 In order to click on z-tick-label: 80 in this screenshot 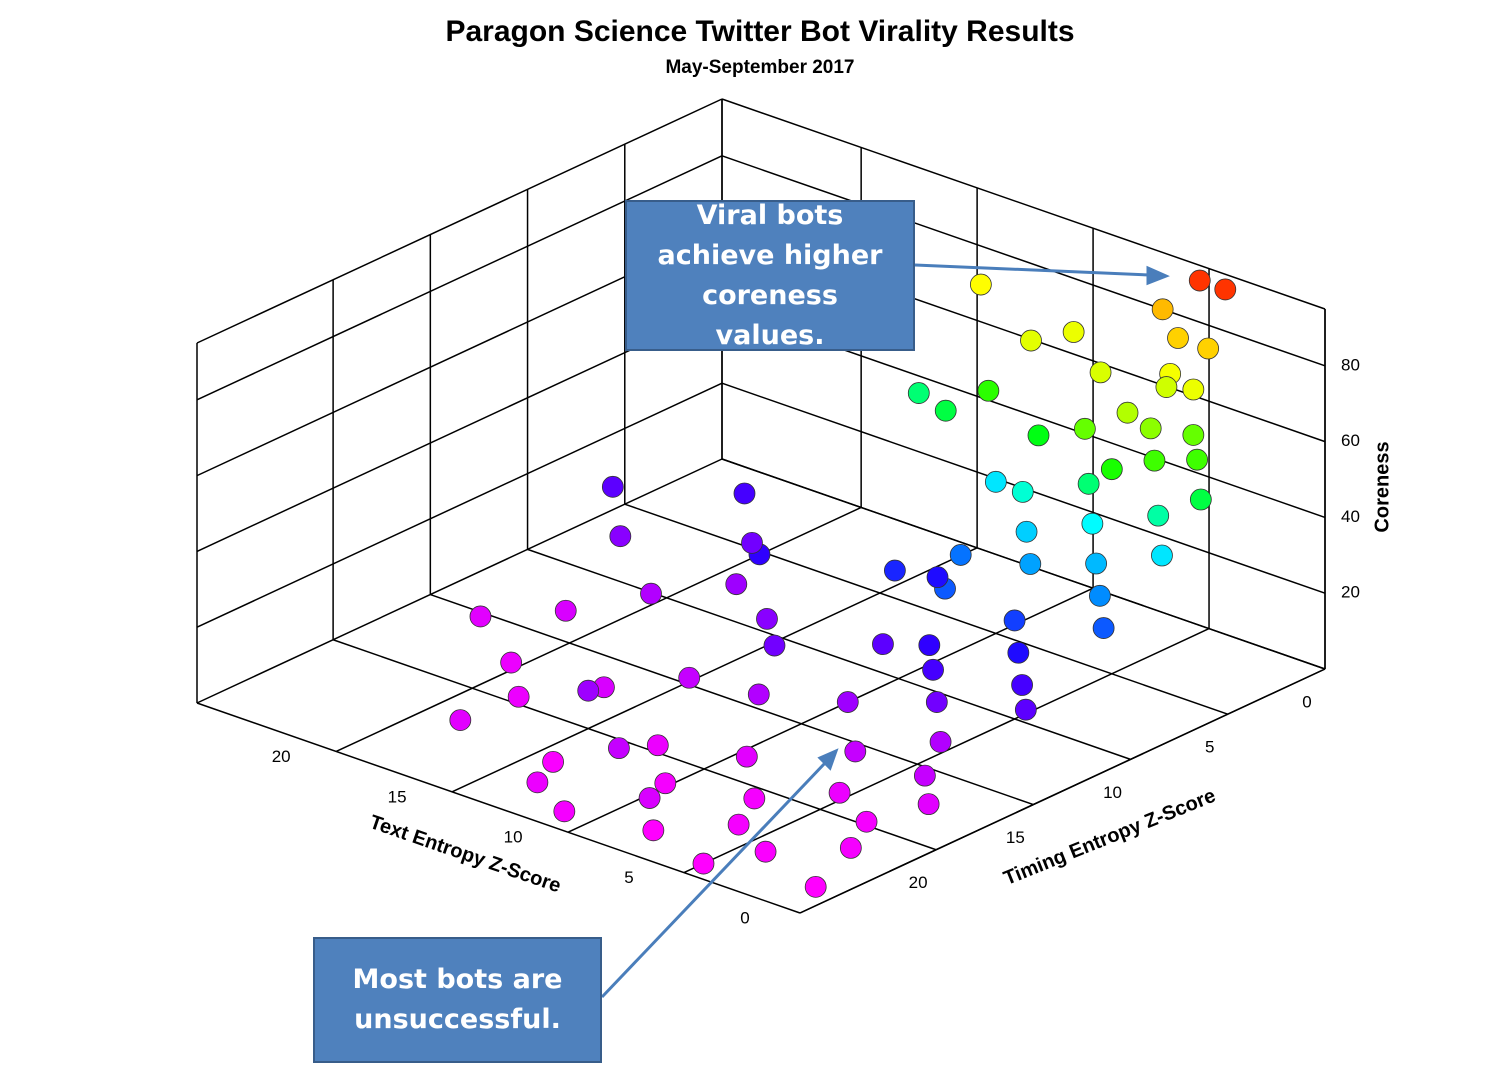, I will do `click(1350, 364)`.